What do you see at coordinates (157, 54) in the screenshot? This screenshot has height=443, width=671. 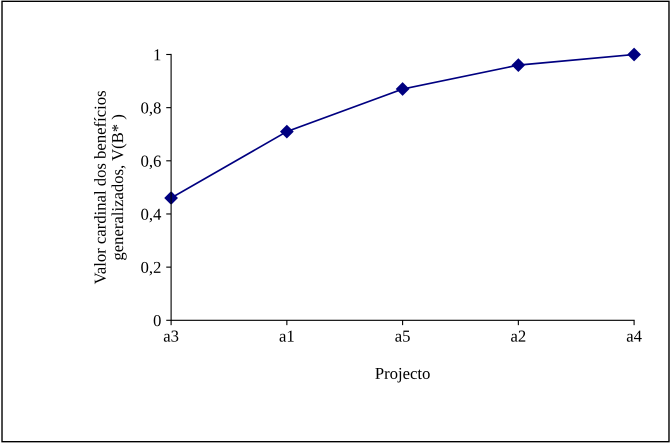 I see `y-tick-label: 1` at bounding box center [157, 54].